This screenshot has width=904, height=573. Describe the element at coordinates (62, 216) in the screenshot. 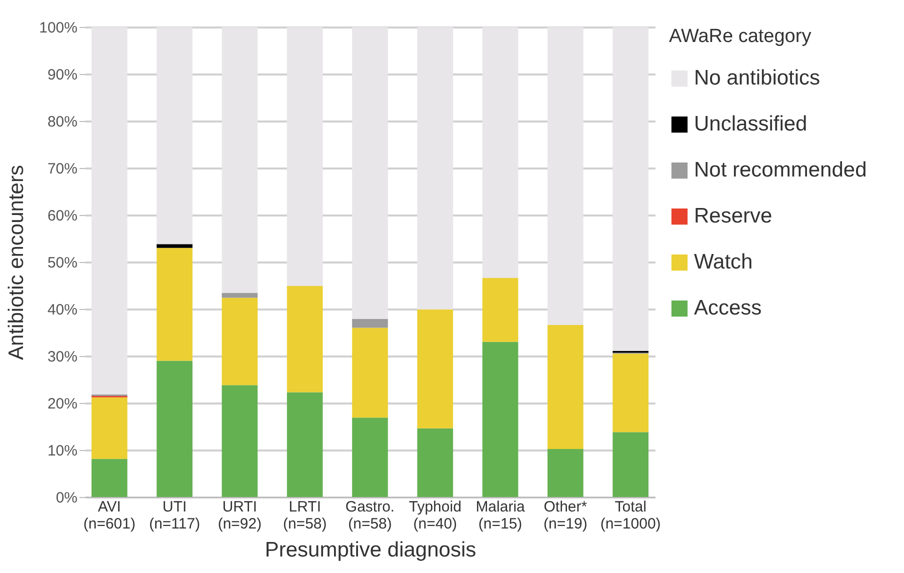

I see `y-tick-label: 60%` at that location.